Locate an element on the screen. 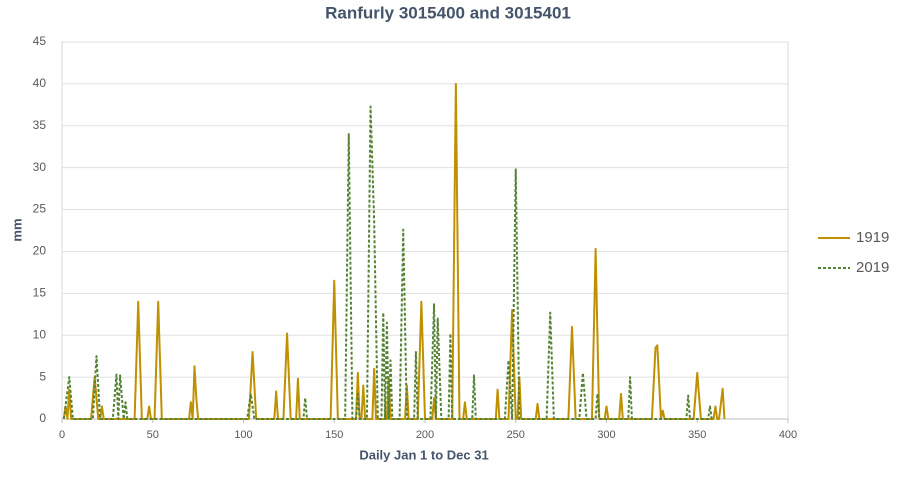 This screenshot has width=904, height=477. x-tick-label: 250 is located at coordinates (516, 435).